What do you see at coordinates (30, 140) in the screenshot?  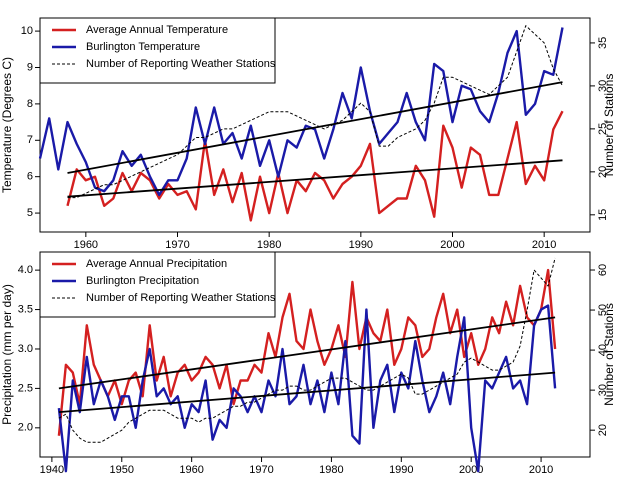 I see `y-tick-label: 7` at bounding box center [30, 140].